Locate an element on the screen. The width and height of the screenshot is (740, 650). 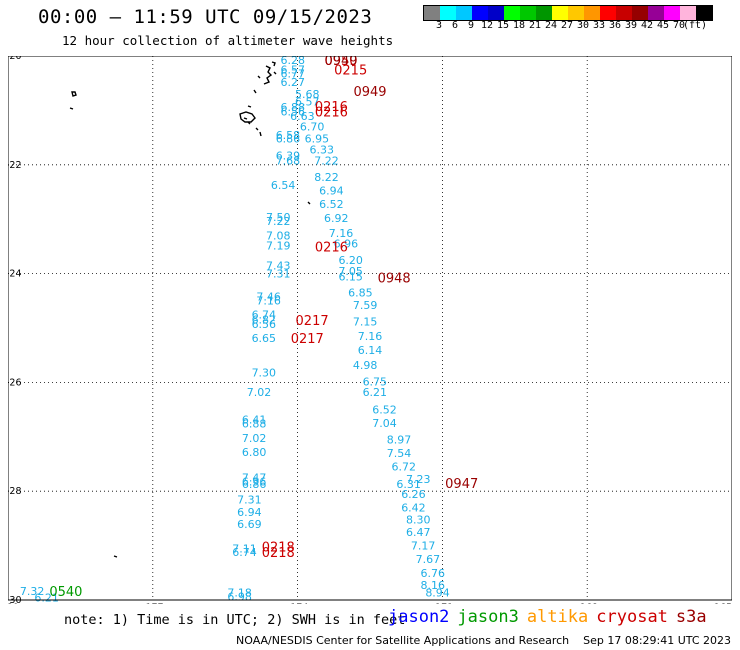
y-tick-label: -26 is located at coordinates (15, 382).